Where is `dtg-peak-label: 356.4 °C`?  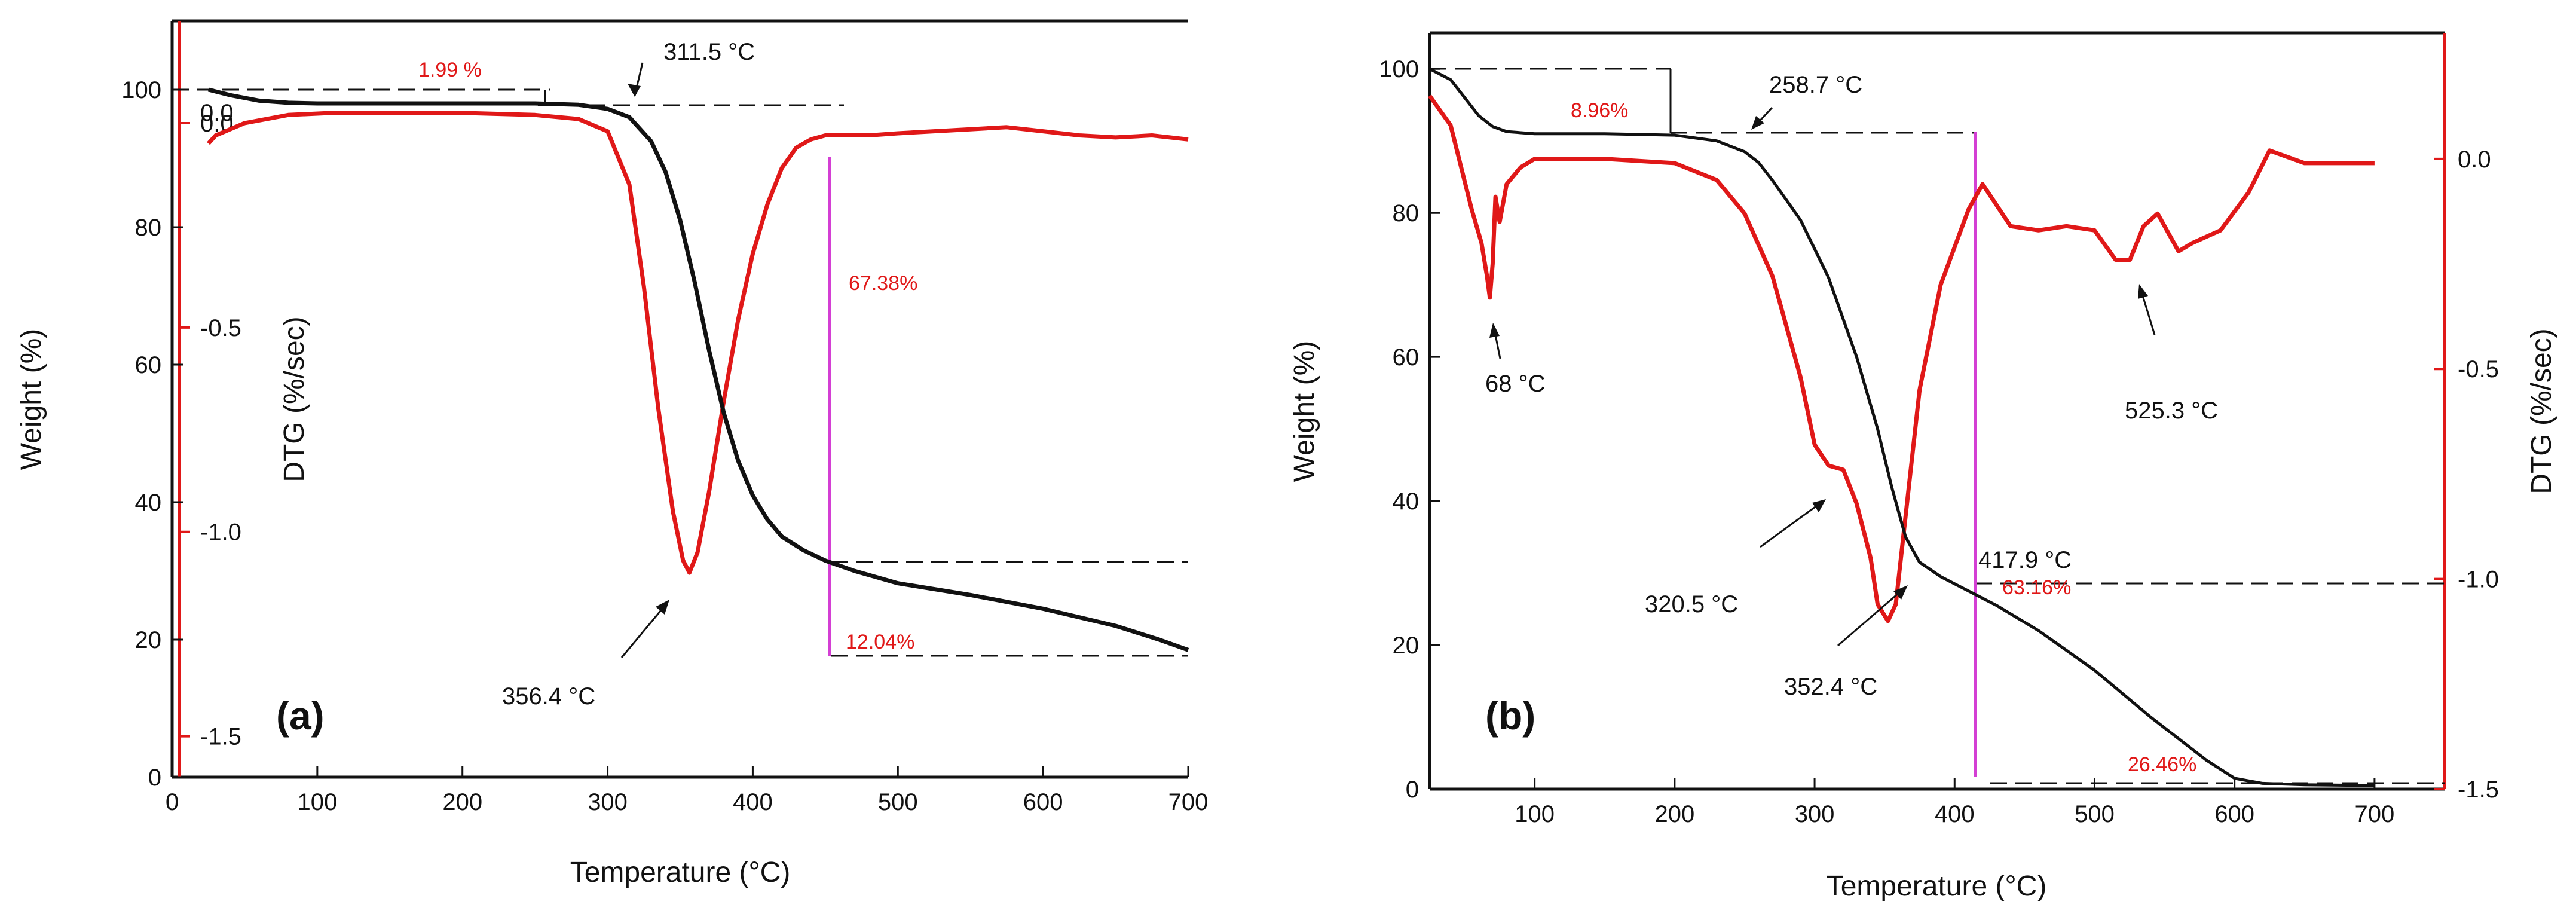
dtg-peak-label: 356.4 °C is located at coordinates (548, 696).